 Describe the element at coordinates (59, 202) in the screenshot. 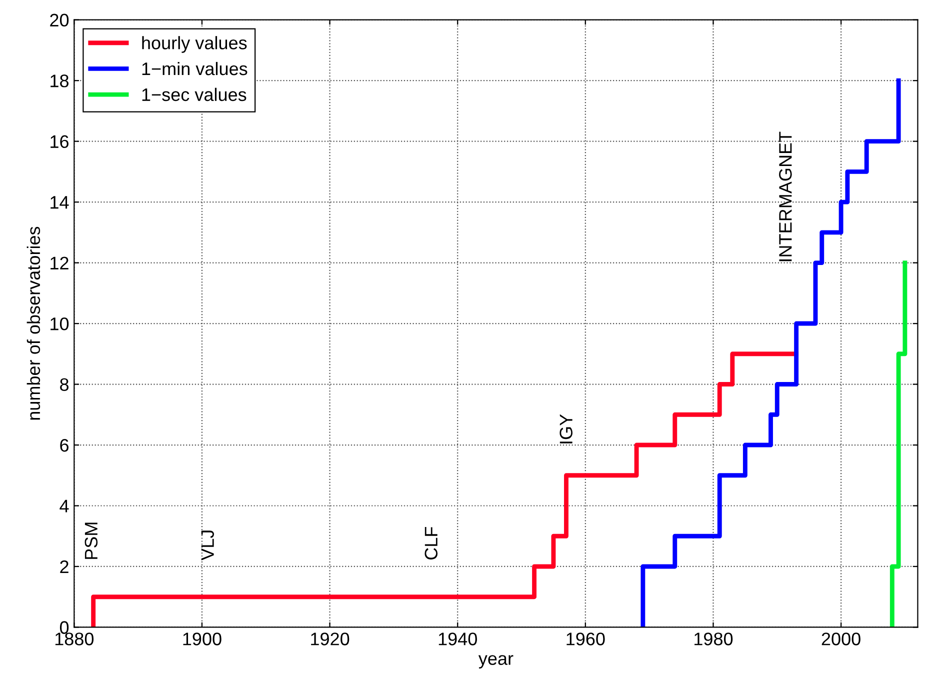

I see `y-tick-label: 14` at that location.